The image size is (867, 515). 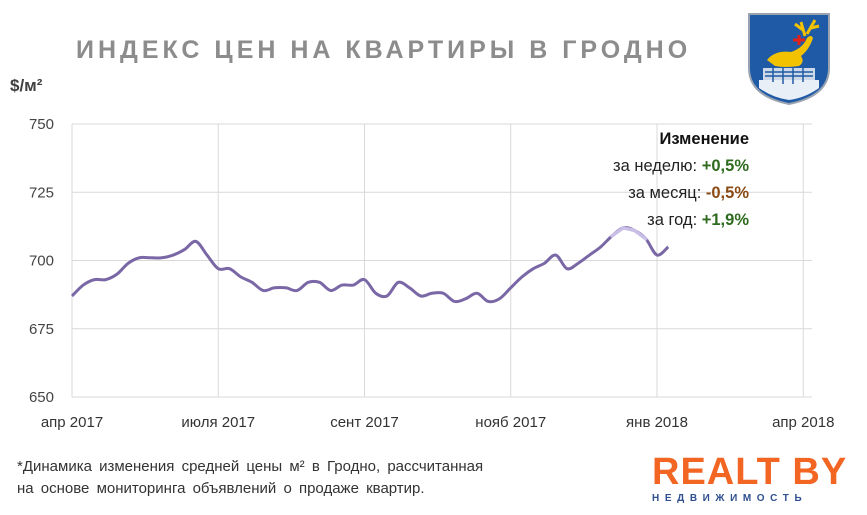 What do you see at coordinates (41, 397) in the screenshot?
I see `y-tick-label: 650` at bounding box center [41, 397].